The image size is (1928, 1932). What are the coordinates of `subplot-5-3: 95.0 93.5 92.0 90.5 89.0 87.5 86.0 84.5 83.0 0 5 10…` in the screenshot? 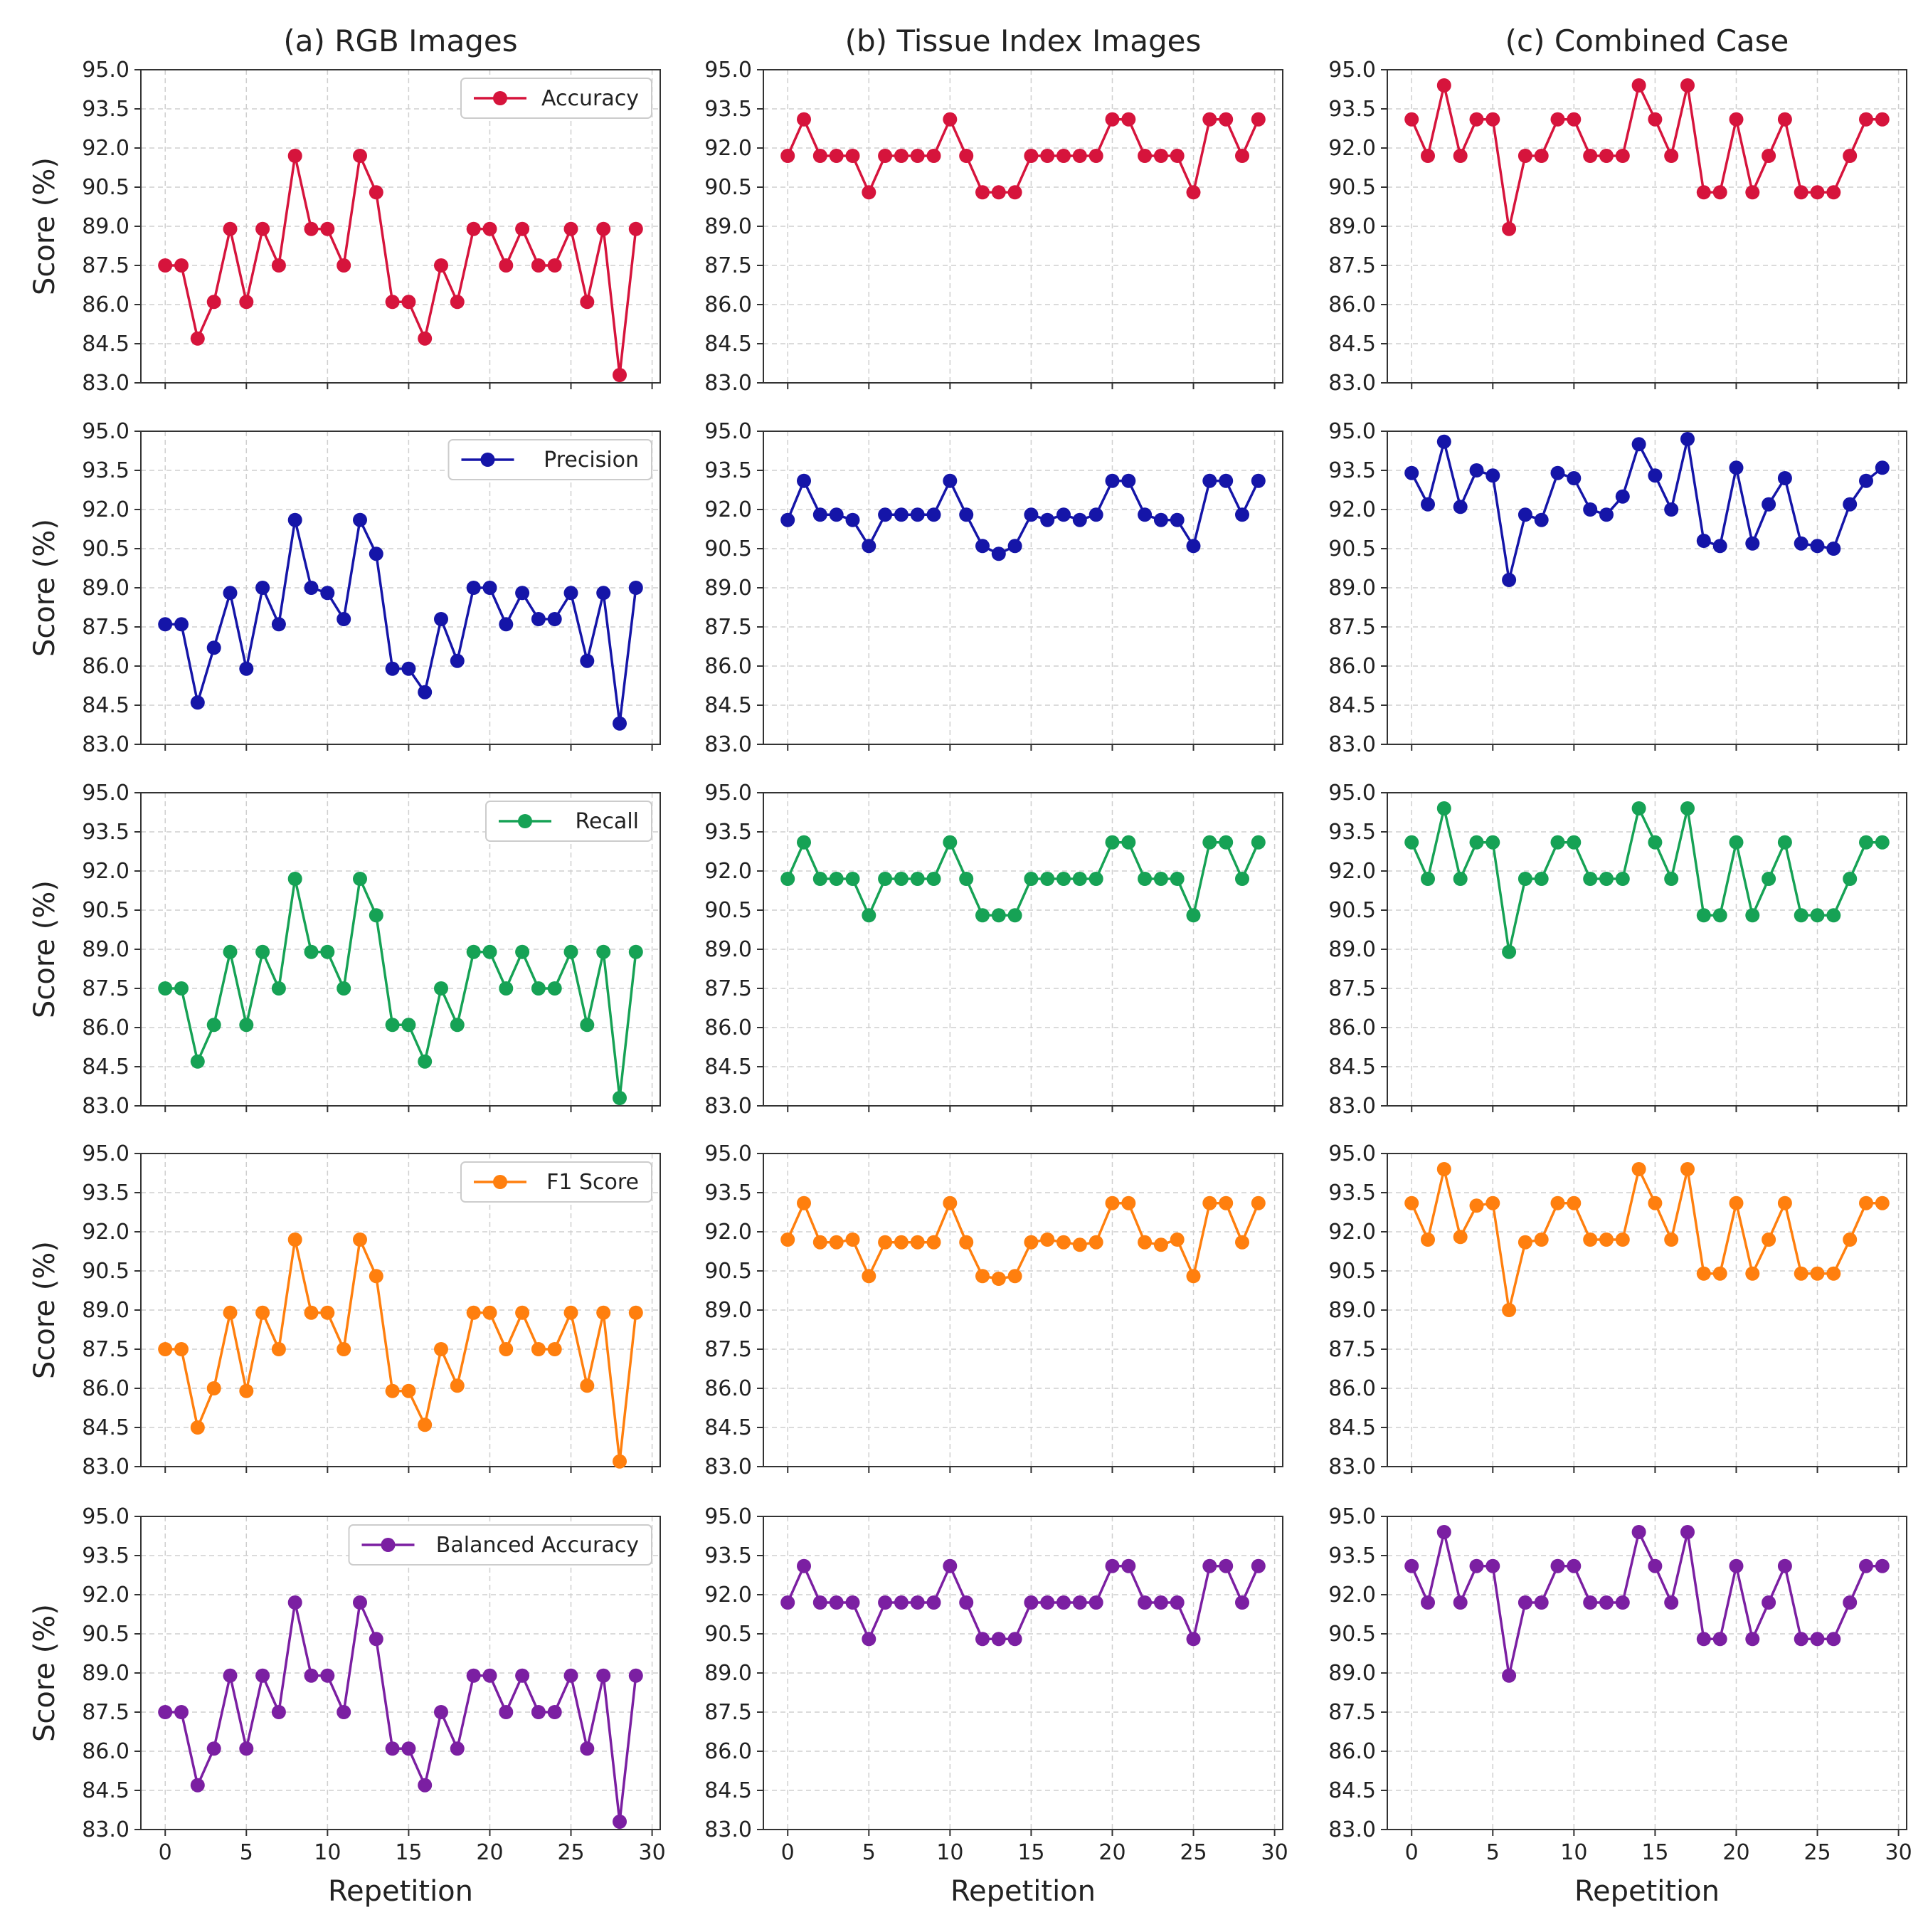 It's located at (1620, 1706).